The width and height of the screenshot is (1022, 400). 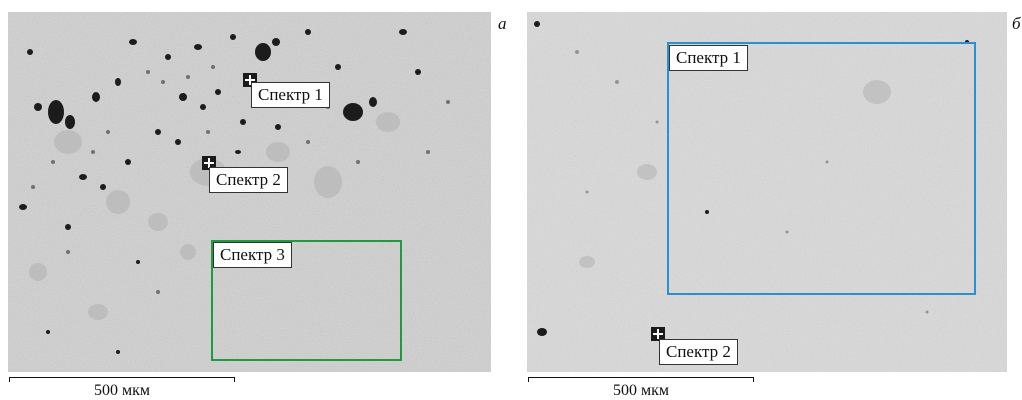 I want to click on panel-letter-b: б, so click(x=1016, y=23).